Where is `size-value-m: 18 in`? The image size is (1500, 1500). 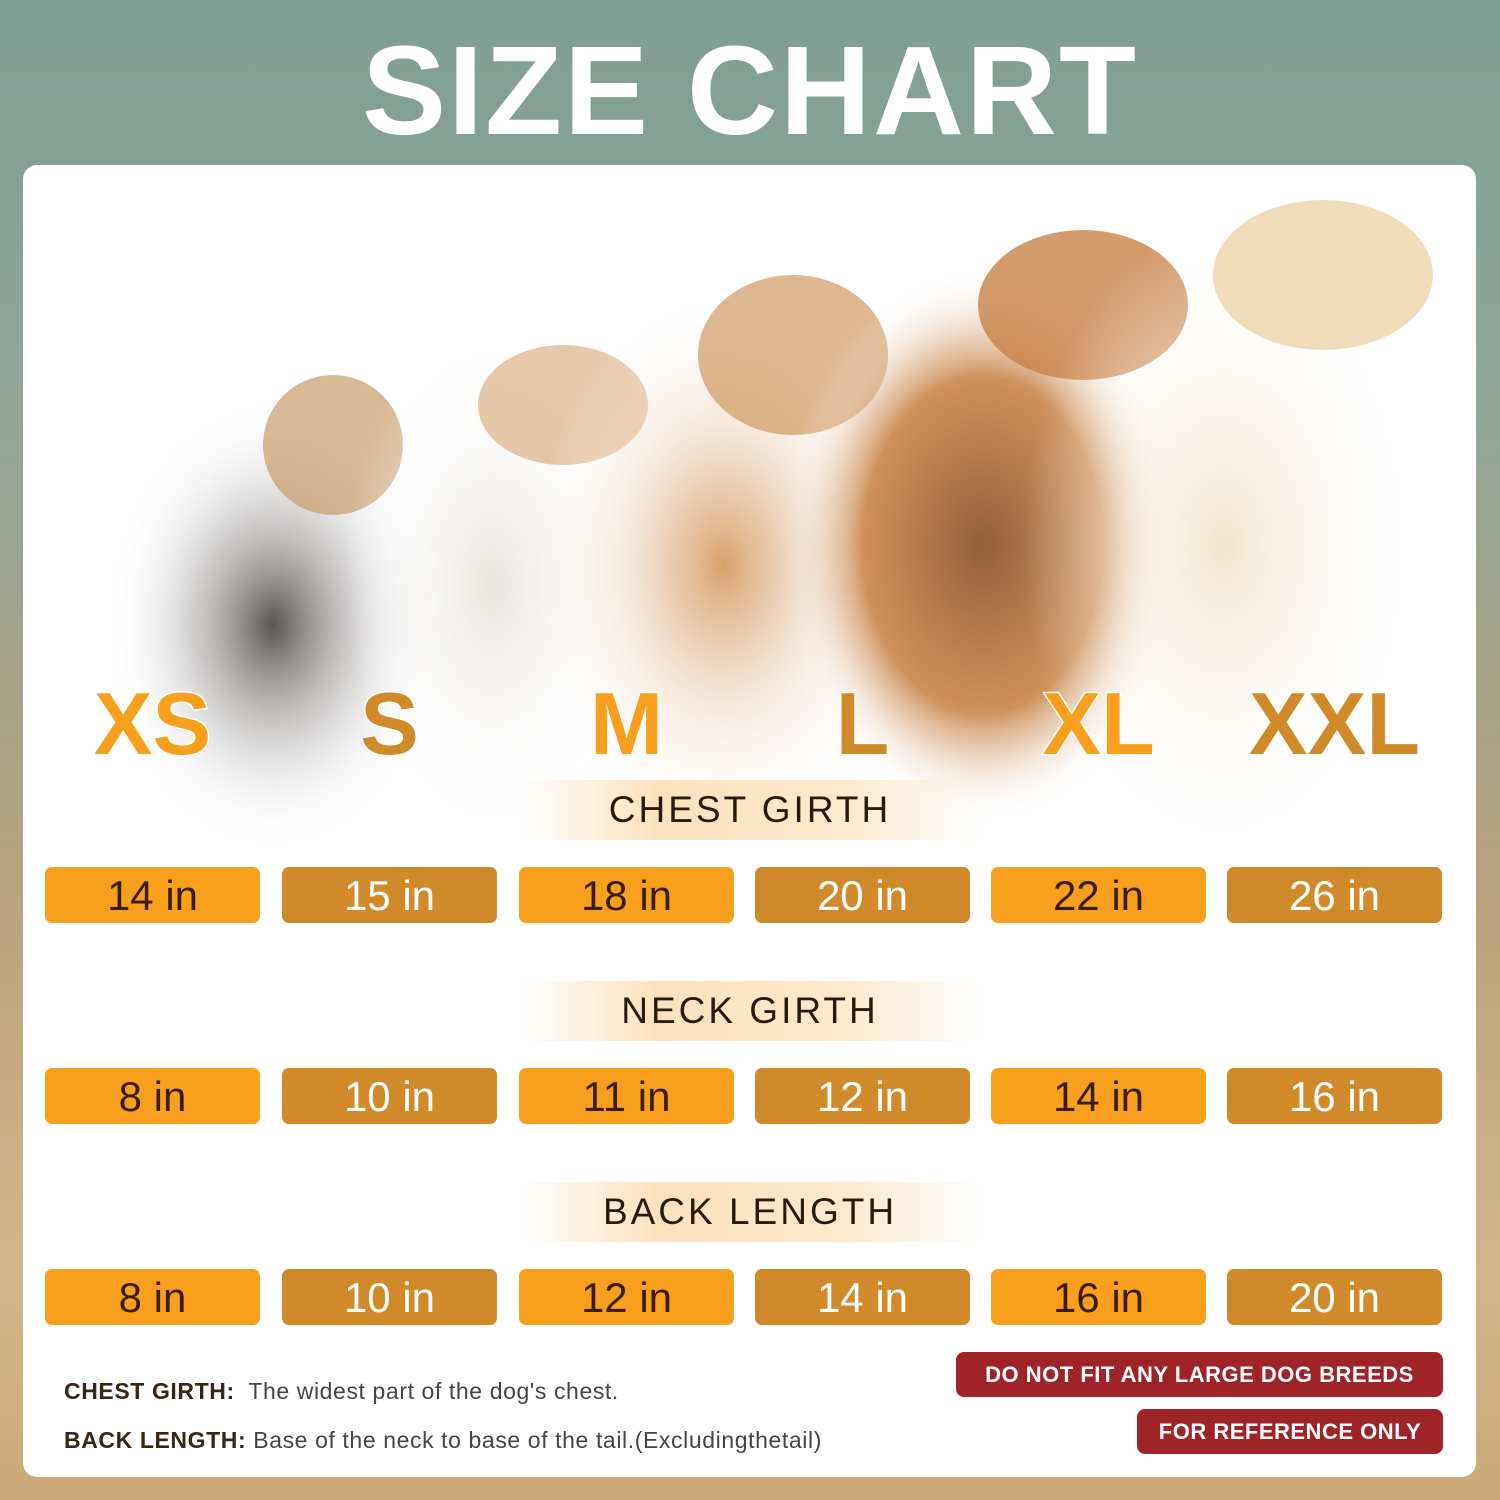 size-value-m: 18 in is located at coordinates (626, 895).